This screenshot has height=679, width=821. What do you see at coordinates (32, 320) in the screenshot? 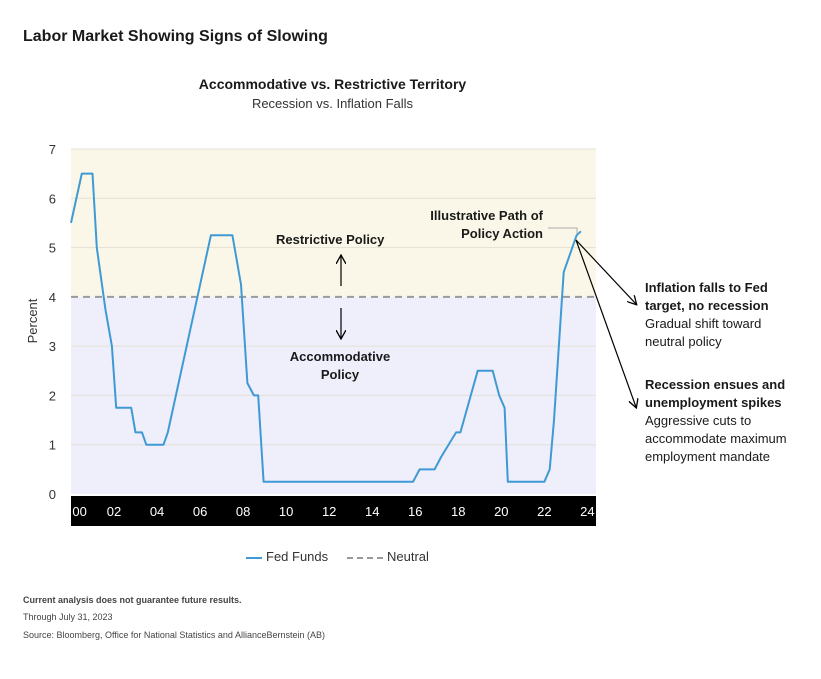
I see `y-axis-label: Percent` at bounding box center [32, 320].